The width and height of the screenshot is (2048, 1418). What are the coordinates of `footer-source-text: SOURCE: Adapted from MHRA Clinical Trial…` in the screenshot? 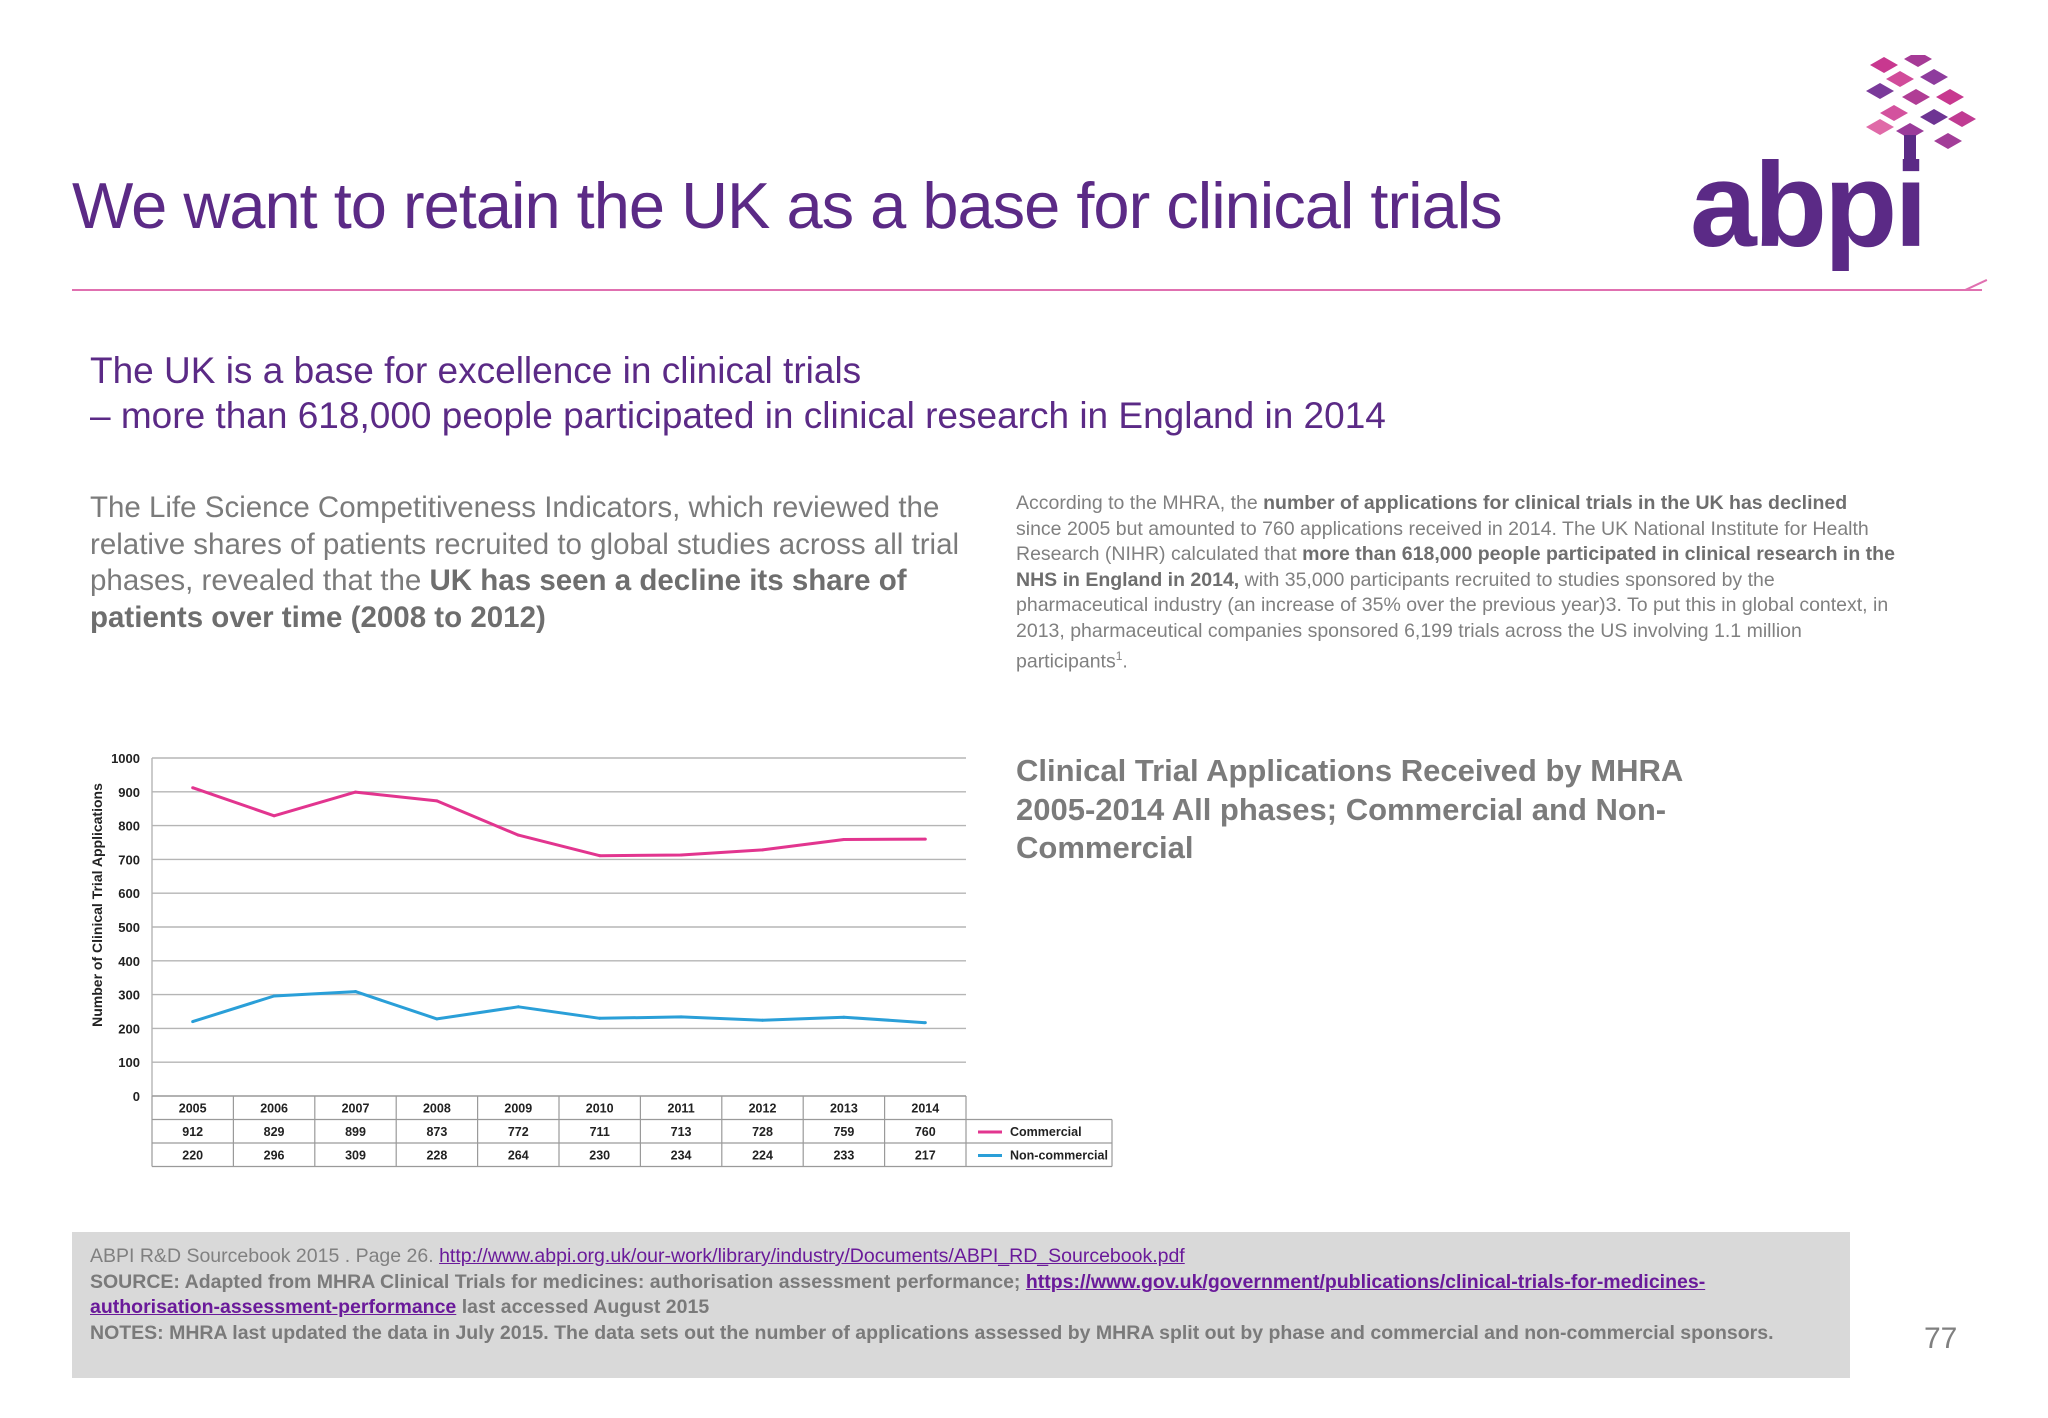 It's located at (558, 1281).